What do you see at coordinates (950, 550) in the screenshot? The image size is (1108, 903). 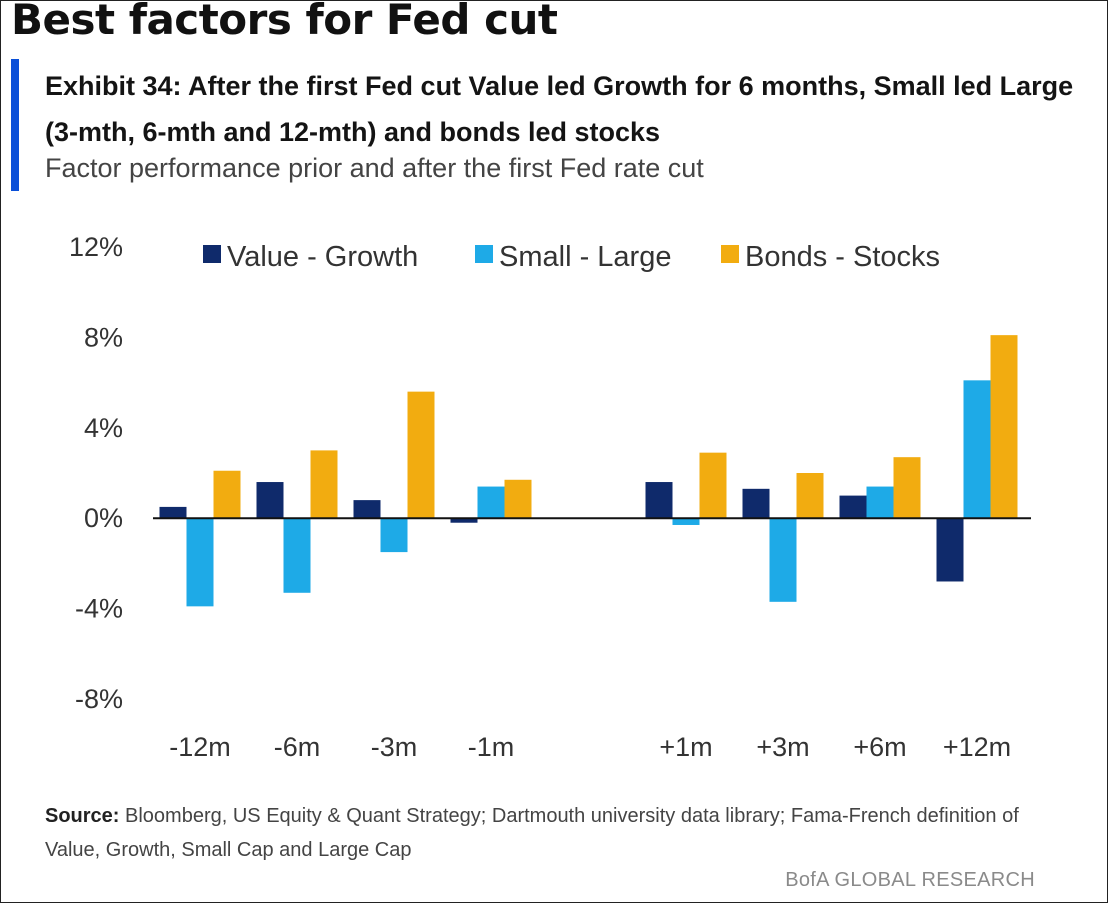 I see `bar-value-growth-+12m` at bounding box center [950, 550].